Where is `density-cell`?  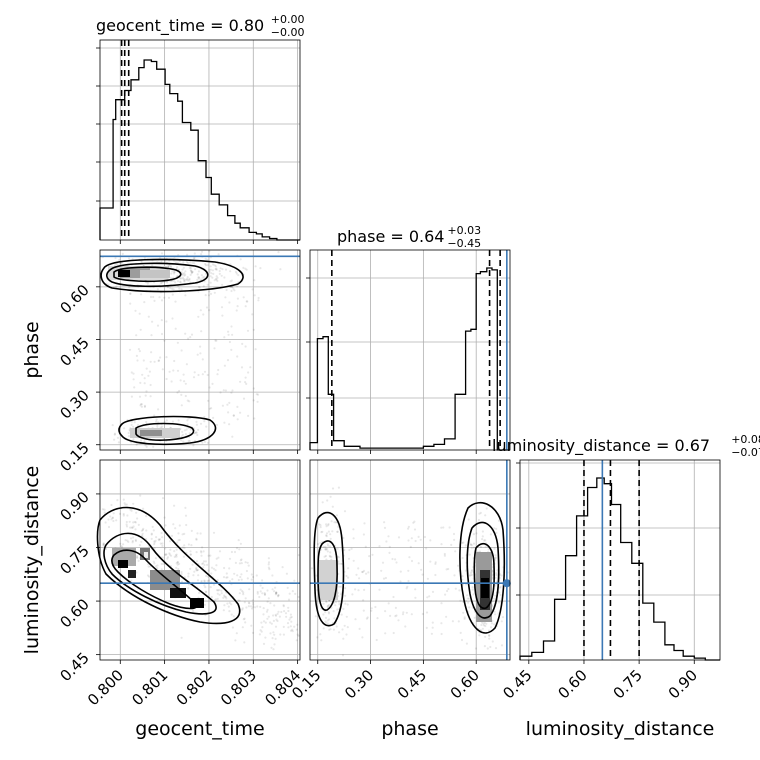
density-cell is located at coordinates (197, 603).